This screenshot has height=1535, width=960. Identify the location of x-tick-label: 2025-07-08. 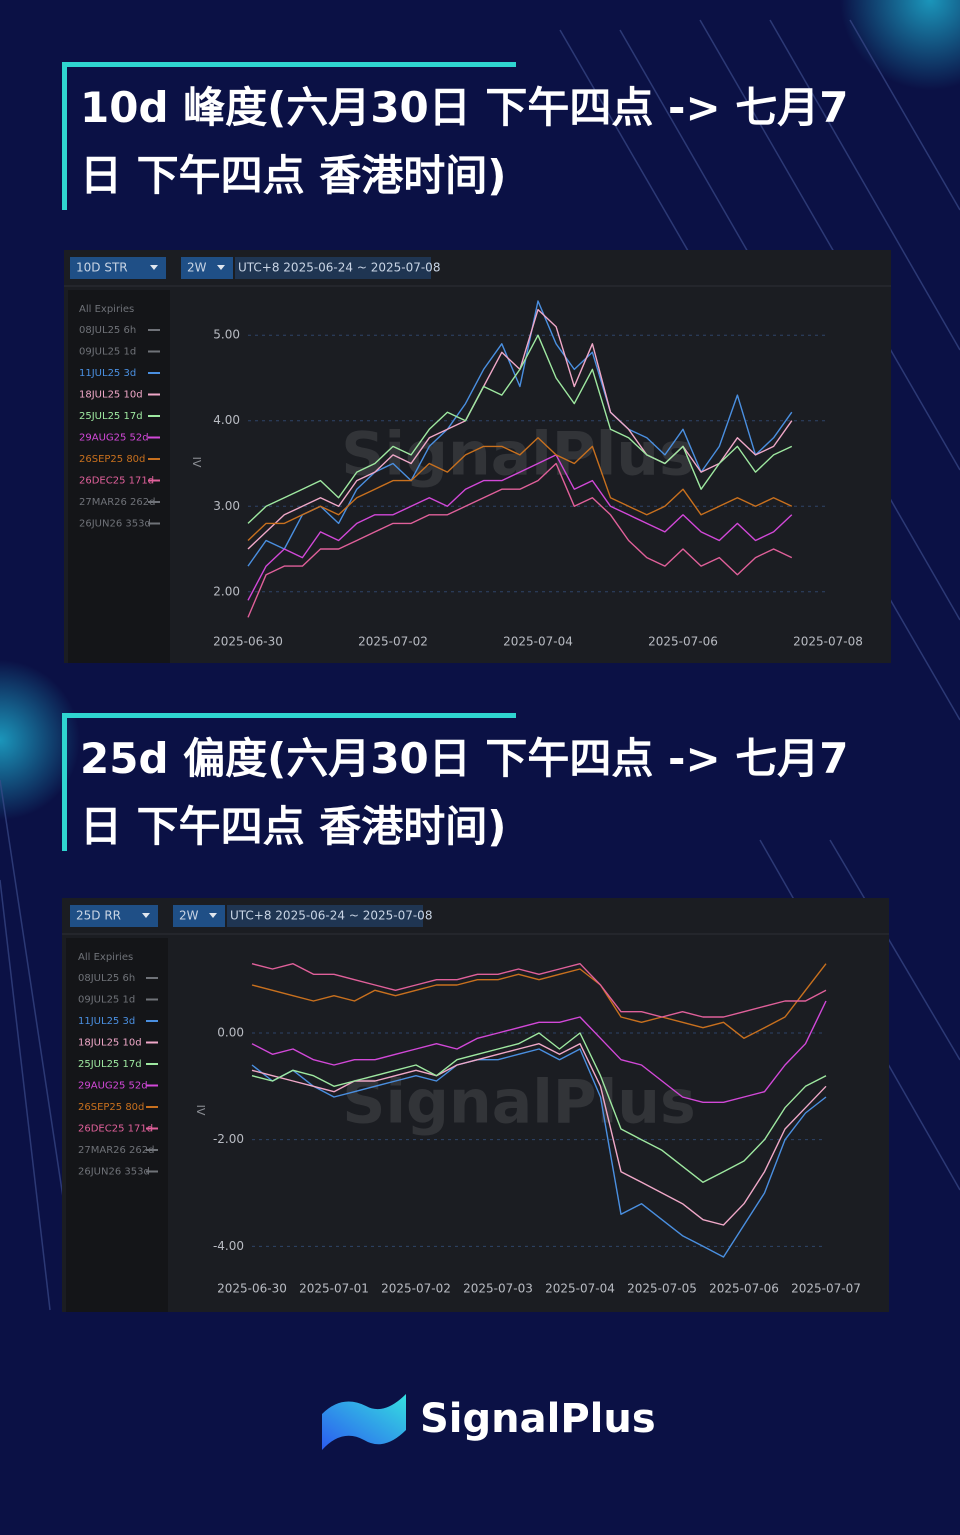
(828, 642).